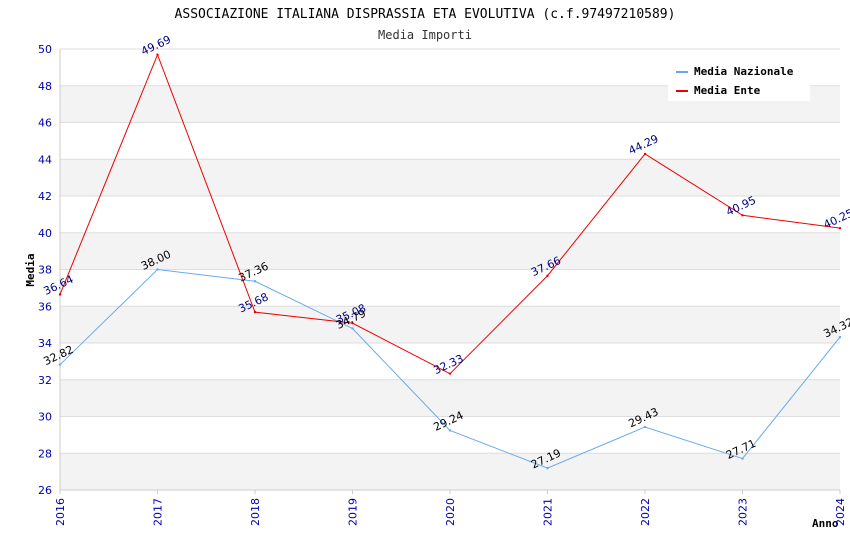  Describe the element at coordinates (45, 86) in the screenshot. I see `y-tick-label: 48` at that location.